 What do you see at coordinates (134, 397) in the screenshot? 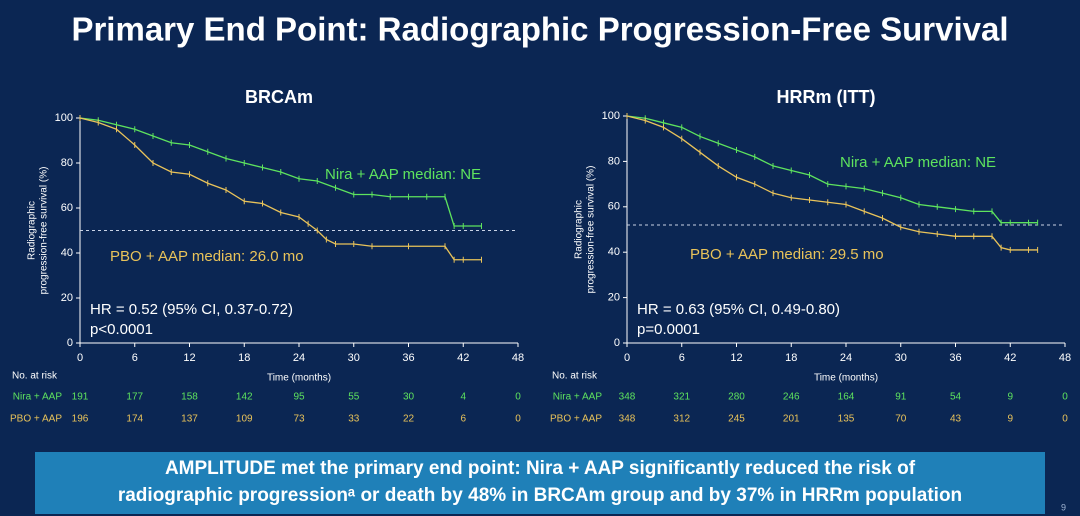
I see `at-risk-value: 177` at bounding box center [134, 397].